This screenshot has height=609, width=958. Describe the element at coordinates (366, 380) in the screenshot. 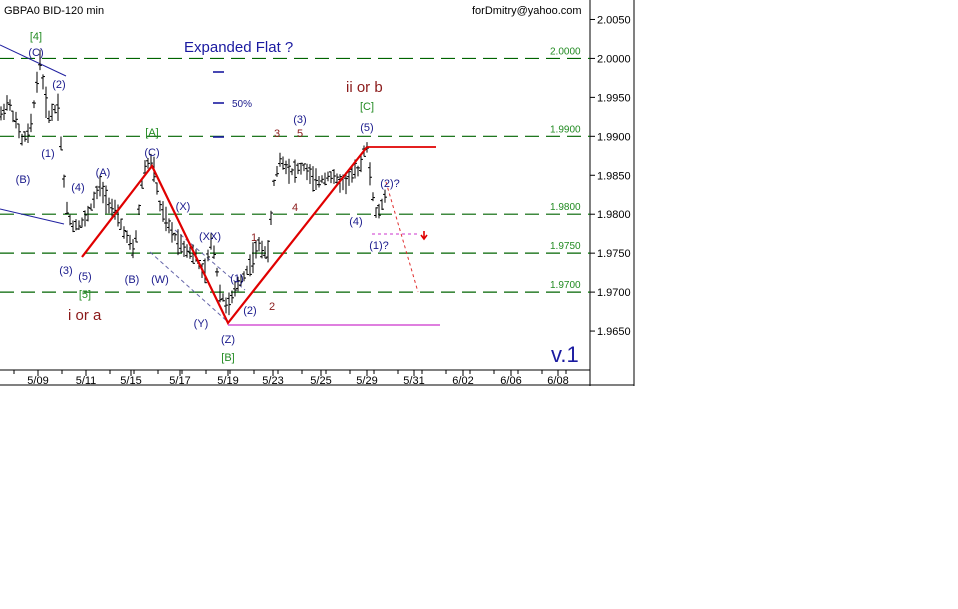

I see `x-tick-label: 5/29` at that location.